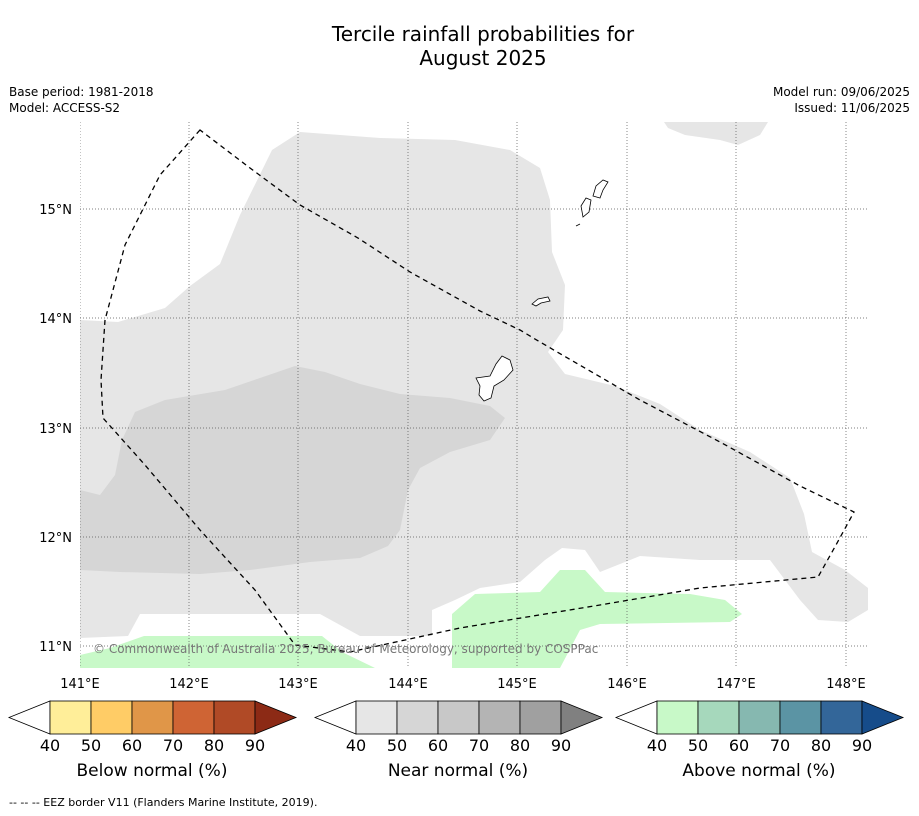 This screenshot has width=919, height=816. I want to click on lat-label: 14°N, so click(55, 319).